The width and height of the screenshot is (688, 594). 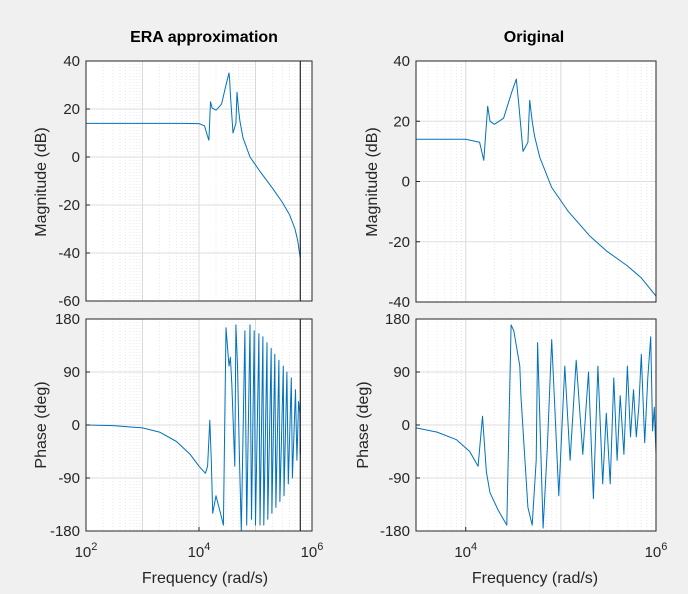 I want to click on orig-magnitude-grid, so click(x=536, y=181).